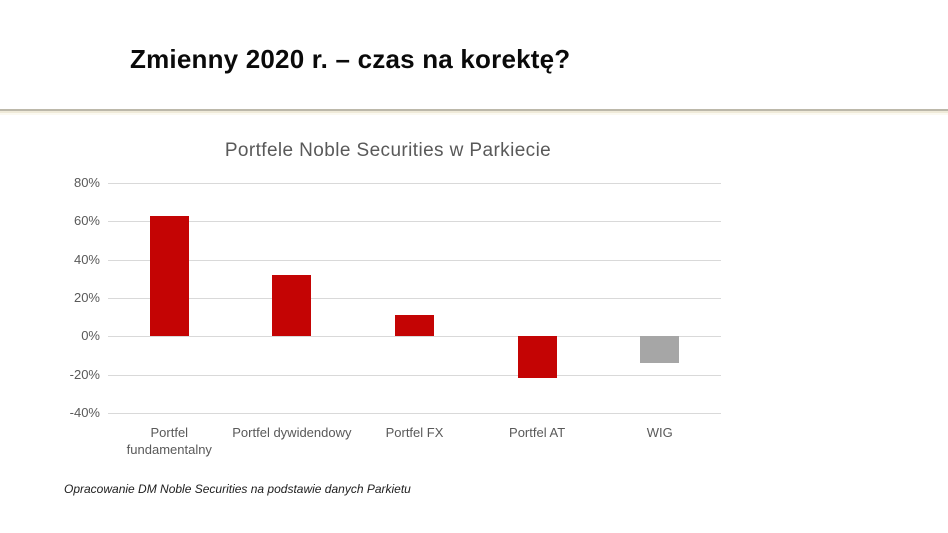 The height and width of the screenshot is (533, 948). I want to click on category-label: Portfel FX, so click(414, 432).